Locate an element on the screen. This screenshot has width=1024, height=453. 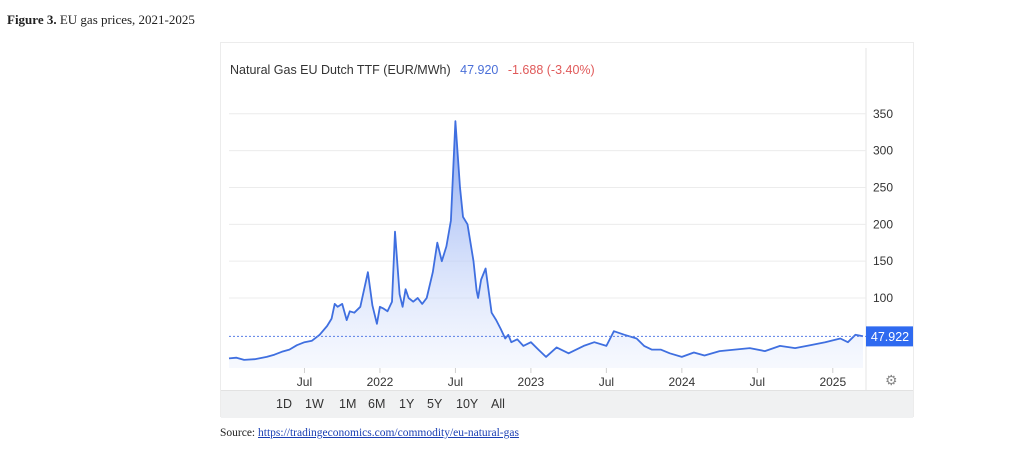
current-price: 47.920 is located at coordinates (479, 70).